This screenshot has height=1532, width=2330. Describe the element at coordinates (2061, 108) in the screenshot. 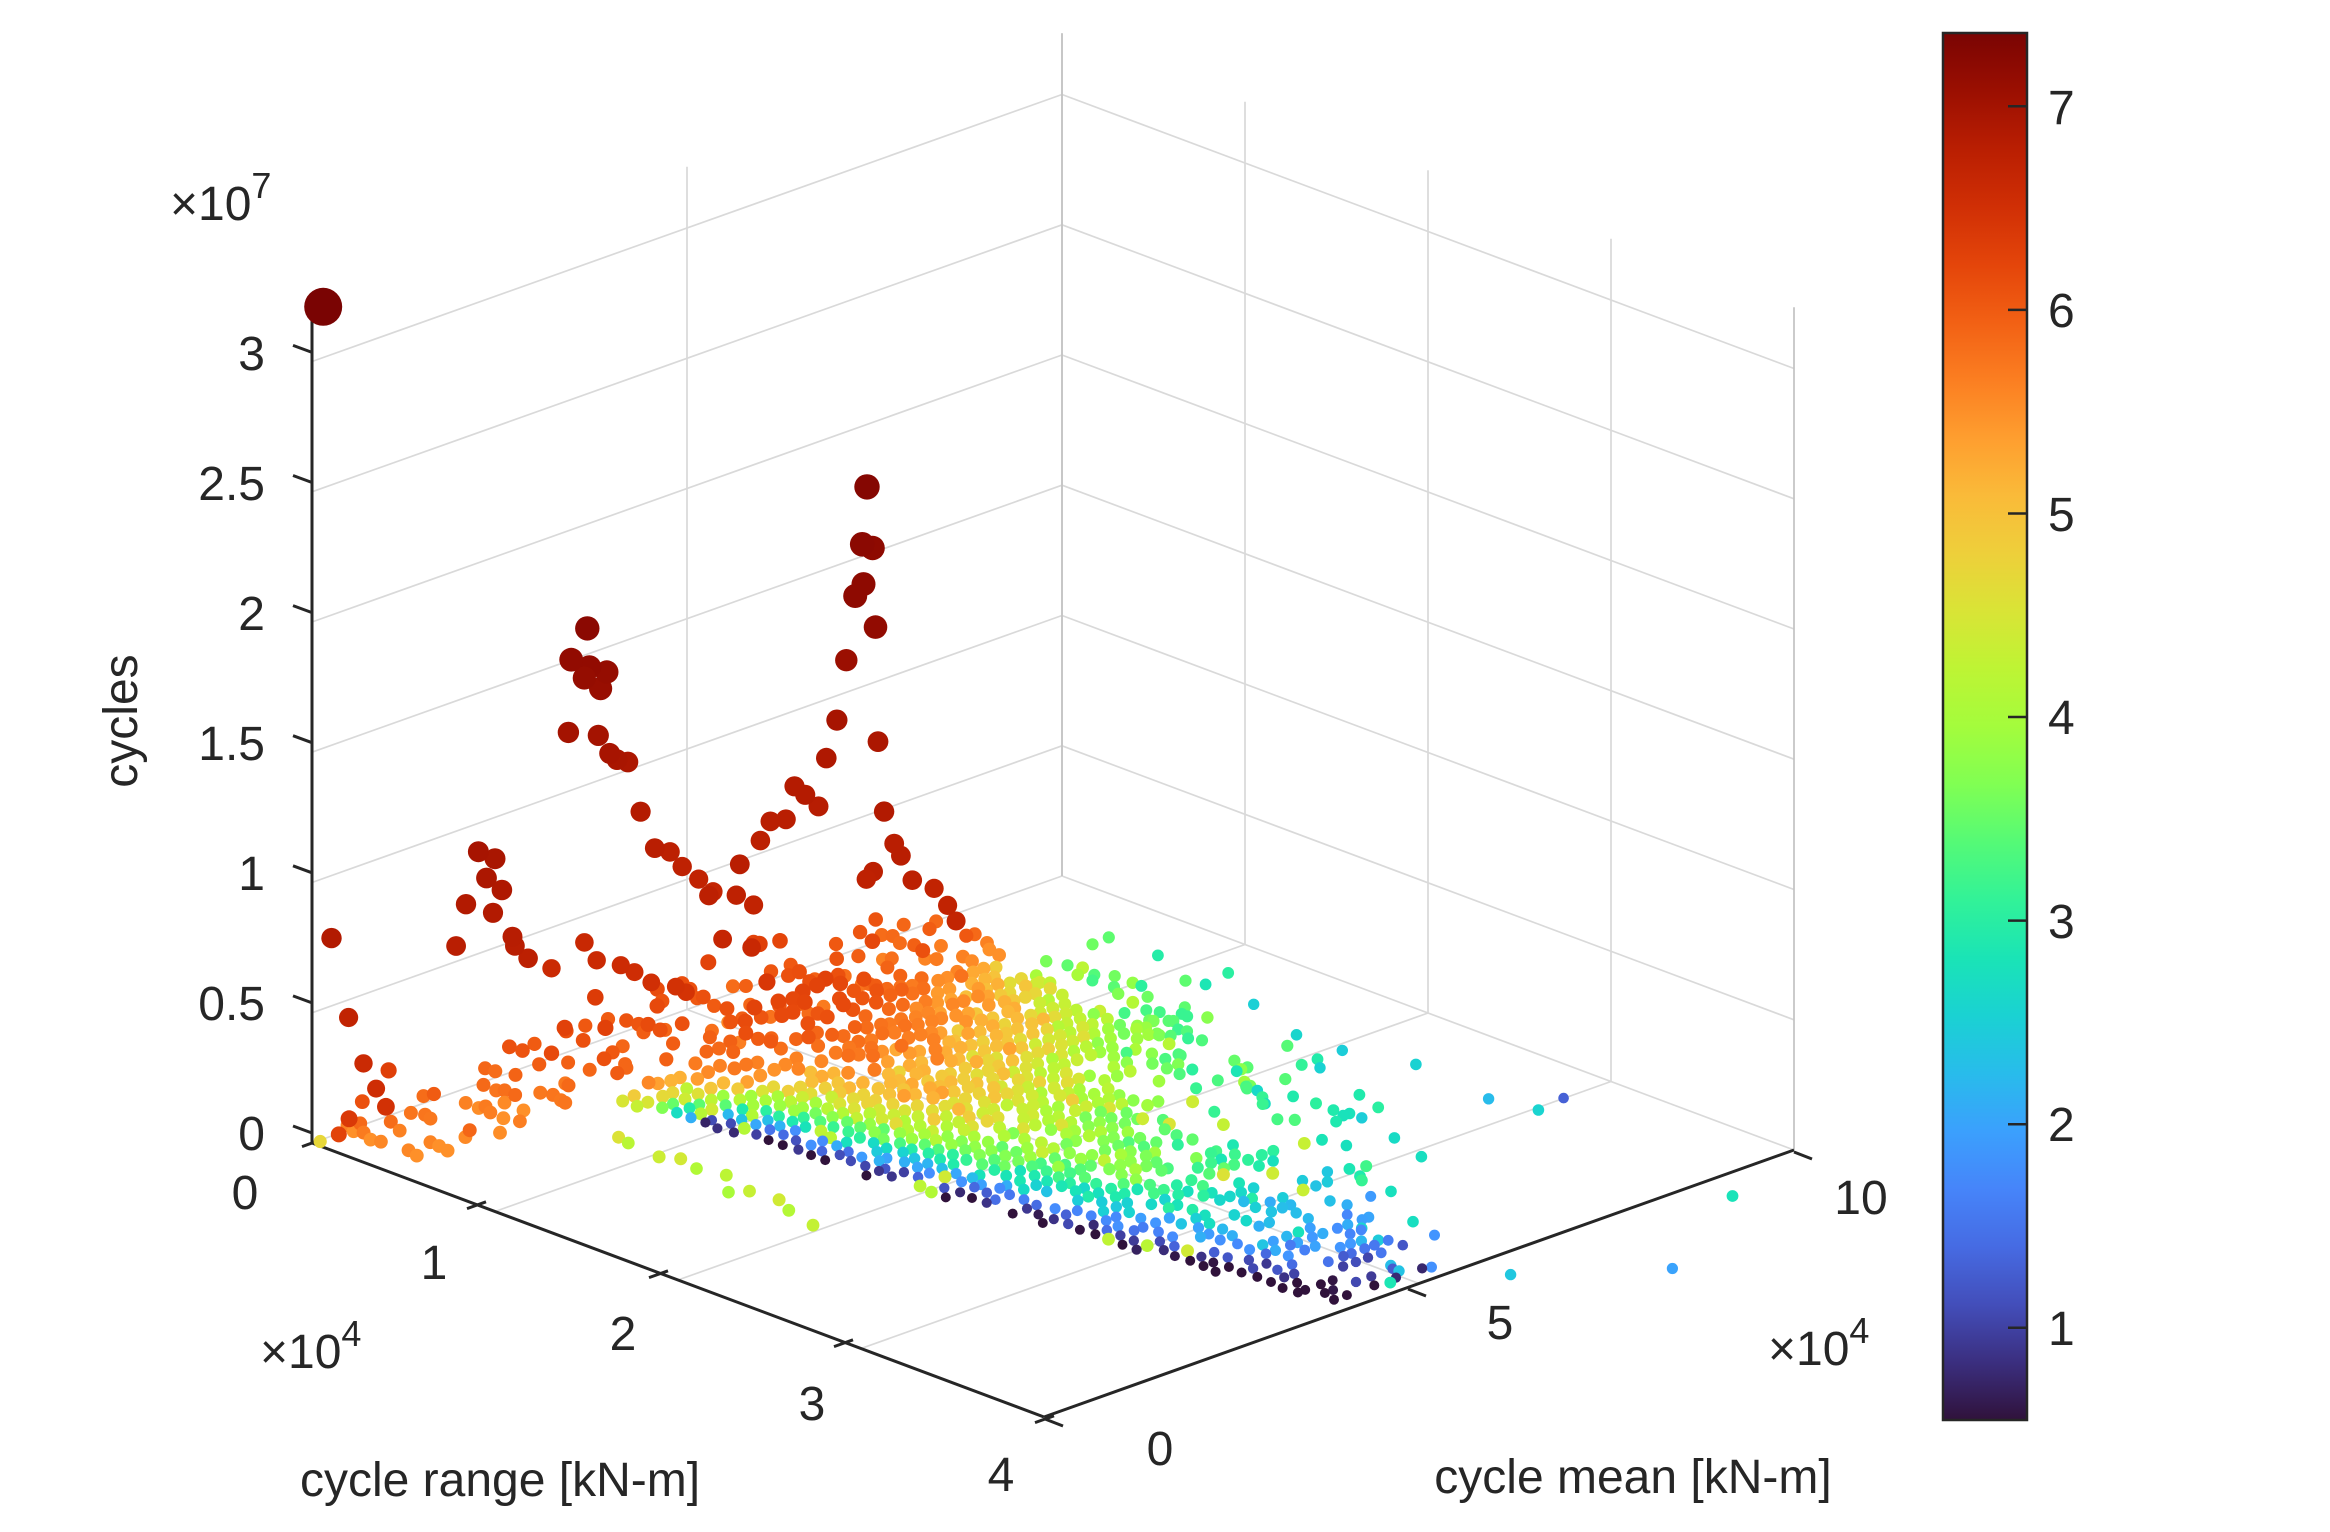

I see `svg-text: 7` at that location.